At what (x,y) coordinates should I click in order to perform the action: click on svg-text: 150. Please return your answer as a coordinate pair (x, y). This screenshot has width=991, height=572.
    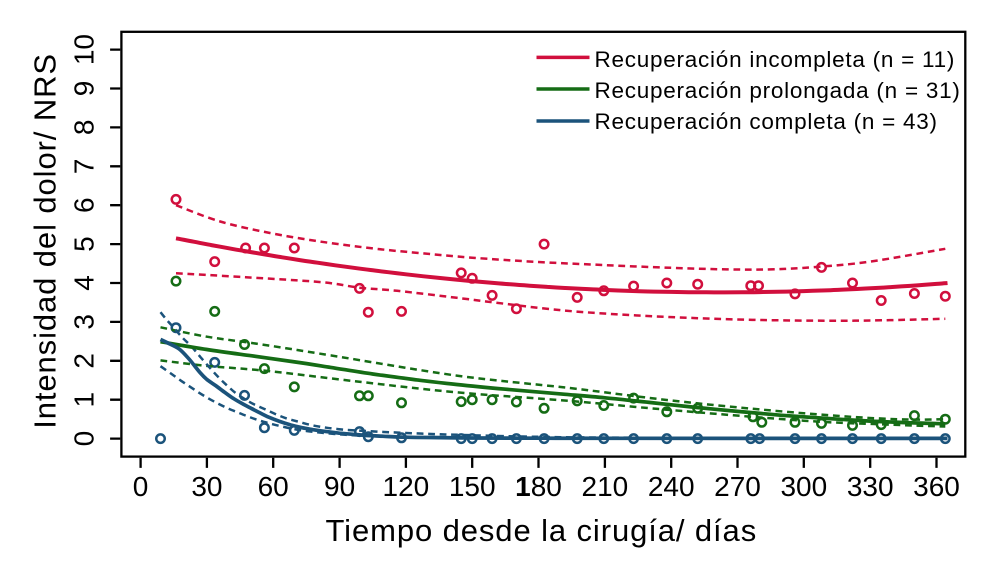
    Looking at the image, I should click on (472, 486).